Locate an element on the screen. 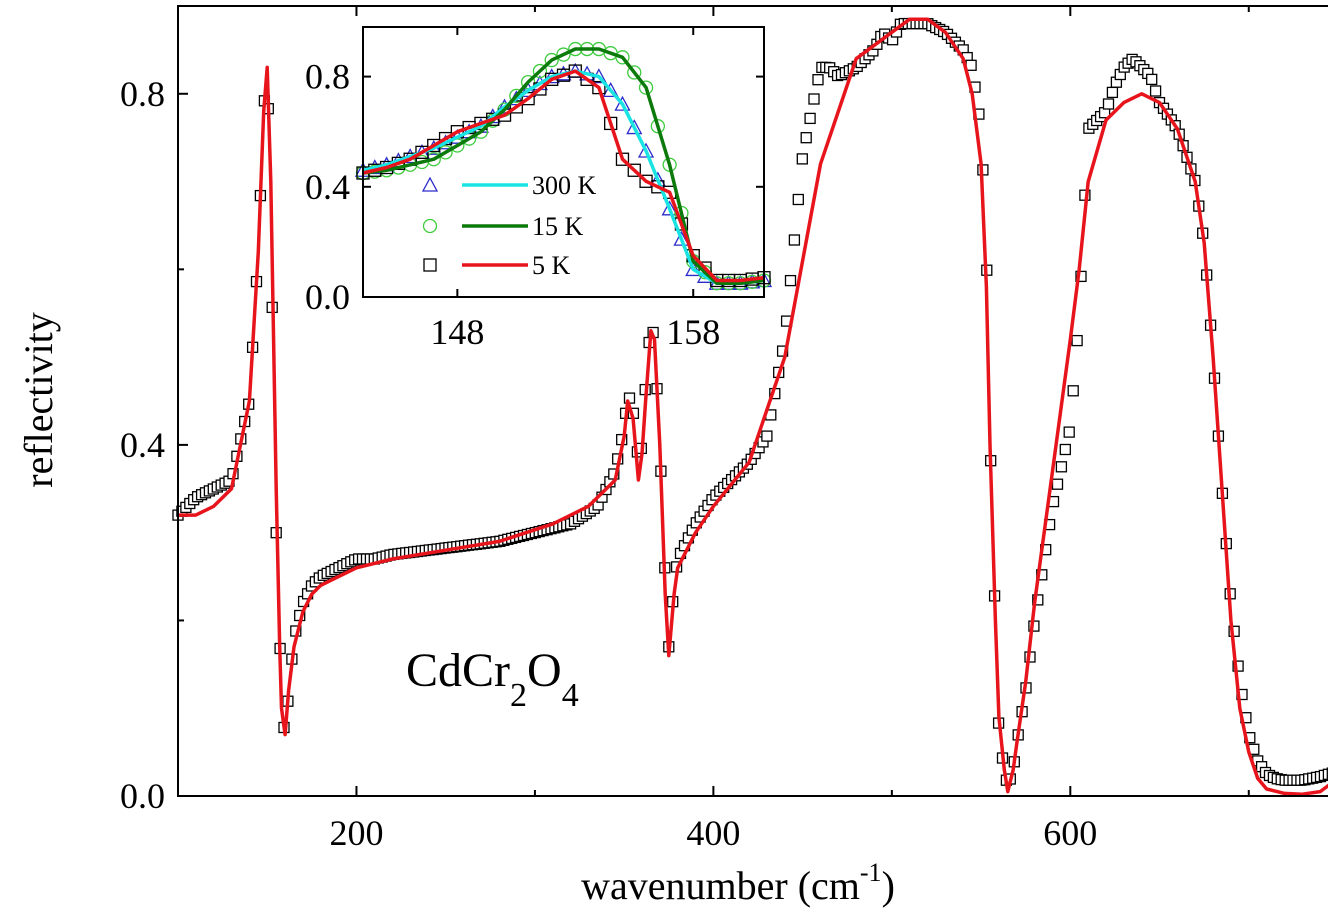 This screenshot has height=913, width=1328. x-axis-label: wavenumber (cm-1) is located at coordinates (738, 883).